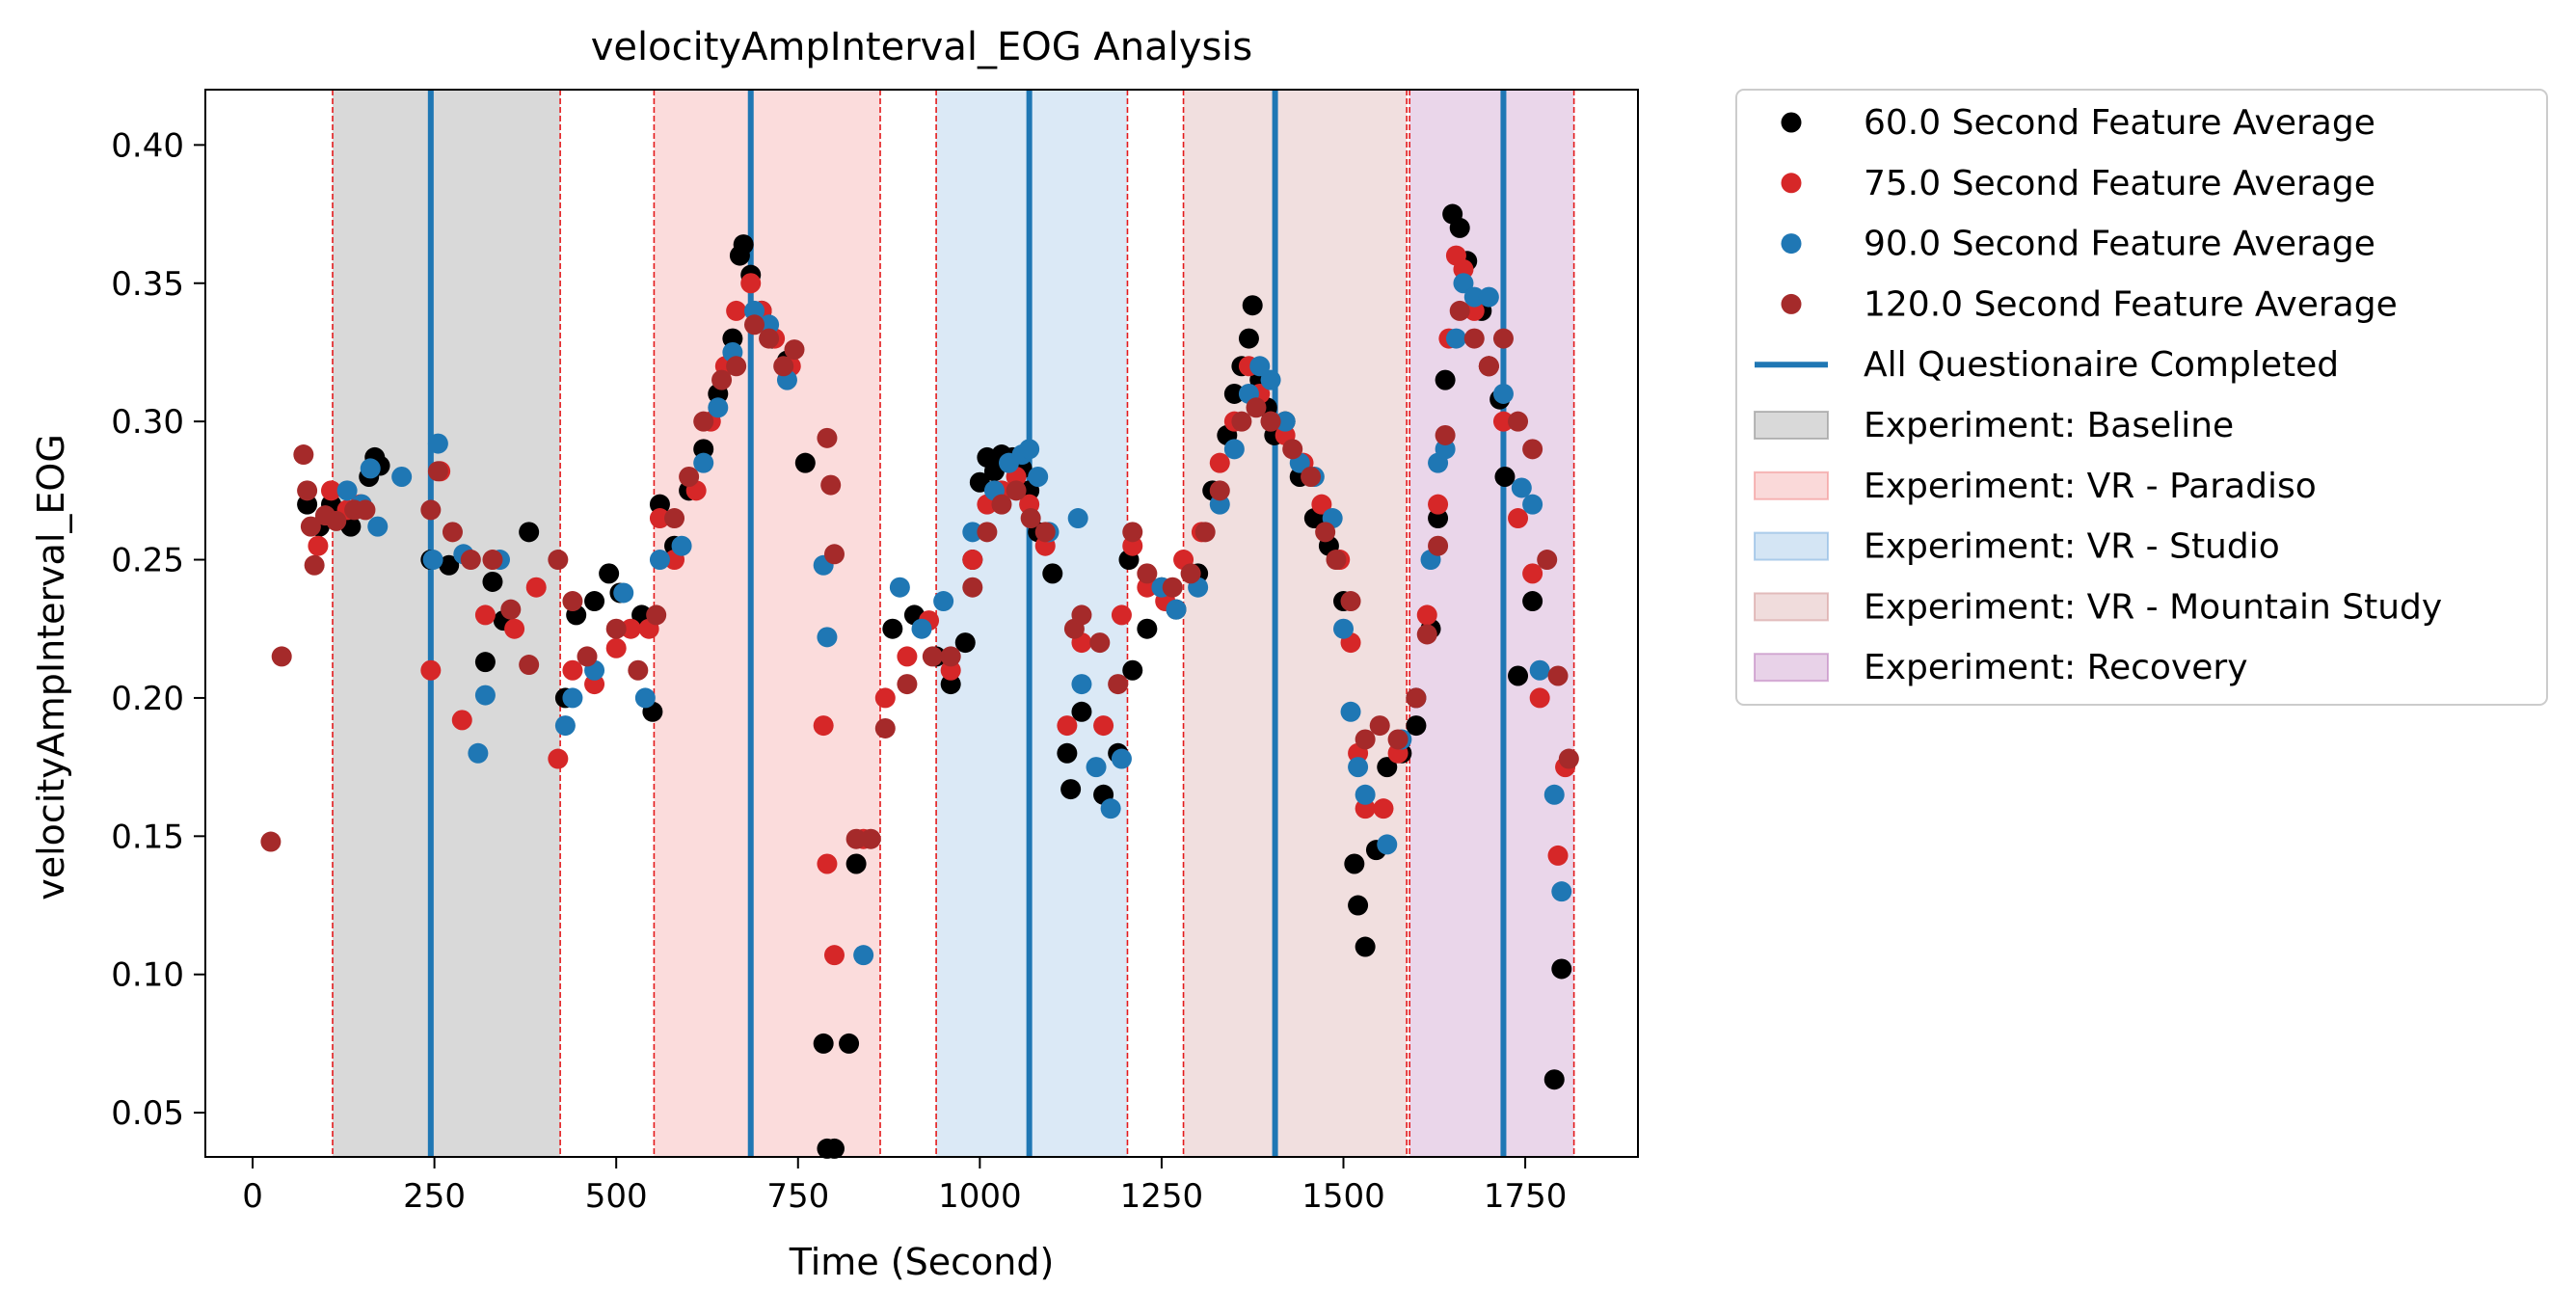  What do you see at coordinates (922, 1262) in the screenshot?
I see `x-axis-label: Time (Second)` at bounding box center [922, 1262].